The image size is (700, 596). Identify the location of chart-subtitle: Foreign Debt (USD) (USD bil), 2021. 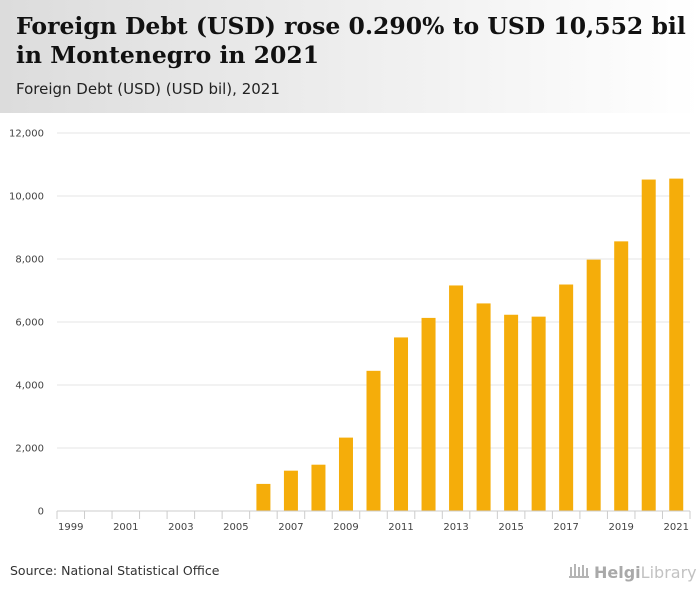
(148, 89).